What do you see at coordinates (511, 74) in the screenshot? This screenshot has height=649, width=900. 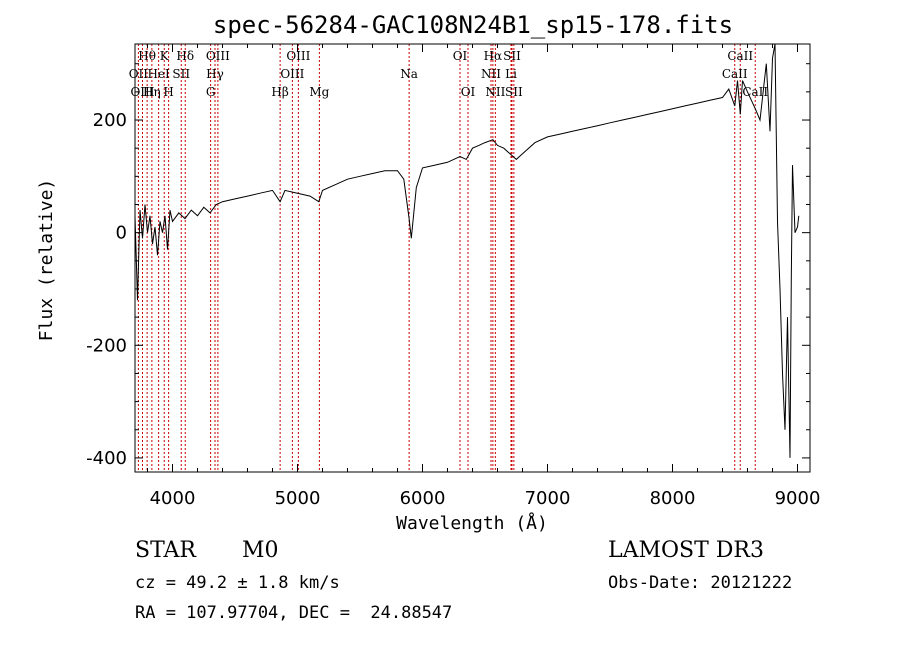 I see `line-label: Li` at bounding box center [511, 74].